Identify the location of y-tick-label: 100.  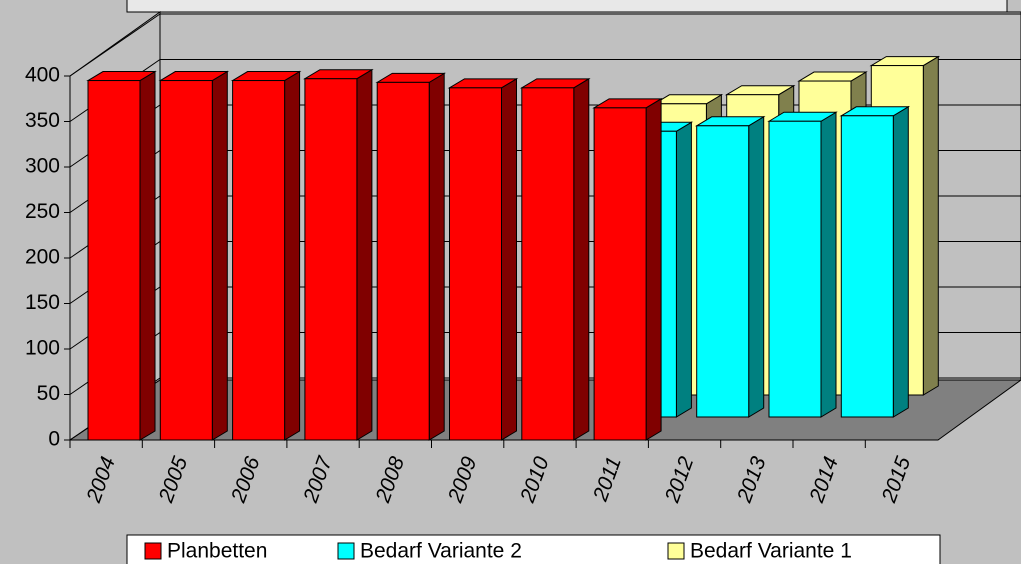
(42, 348).